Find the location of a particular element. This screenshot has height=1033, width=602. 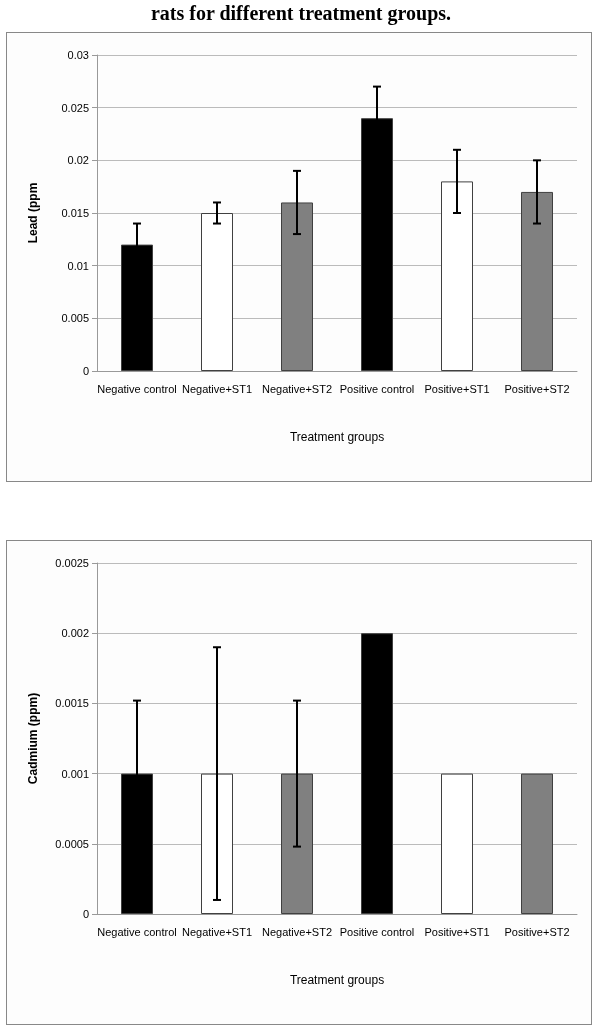

y-tick-label: 0.0015 is located at coordinates (72, 703).